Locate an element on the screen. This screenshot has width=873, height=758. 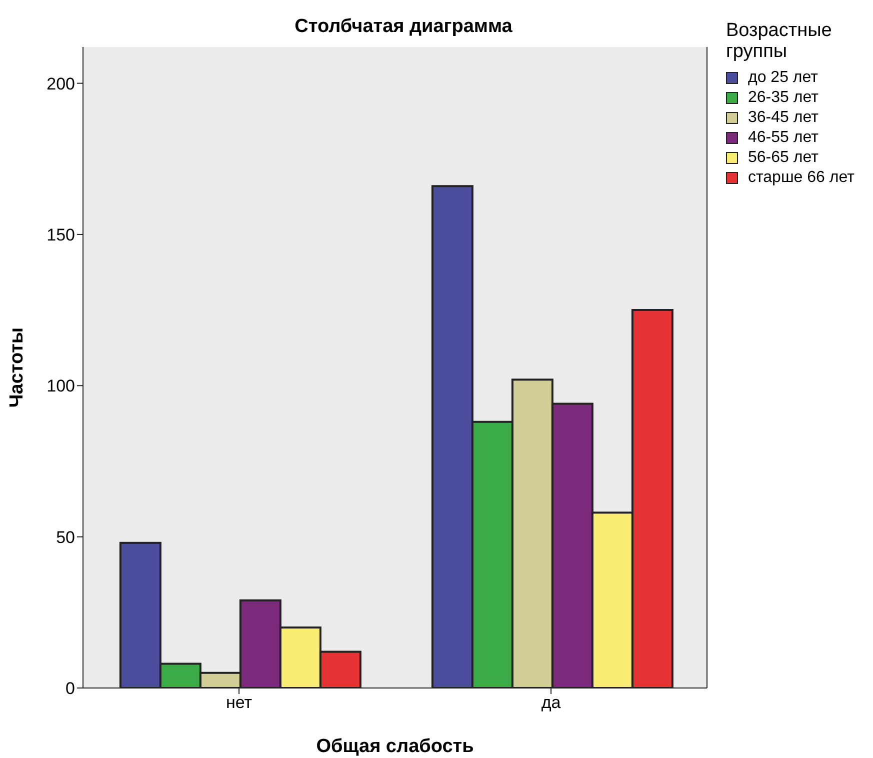
y-tick-label: 200 is located at coordinates (60, 84).